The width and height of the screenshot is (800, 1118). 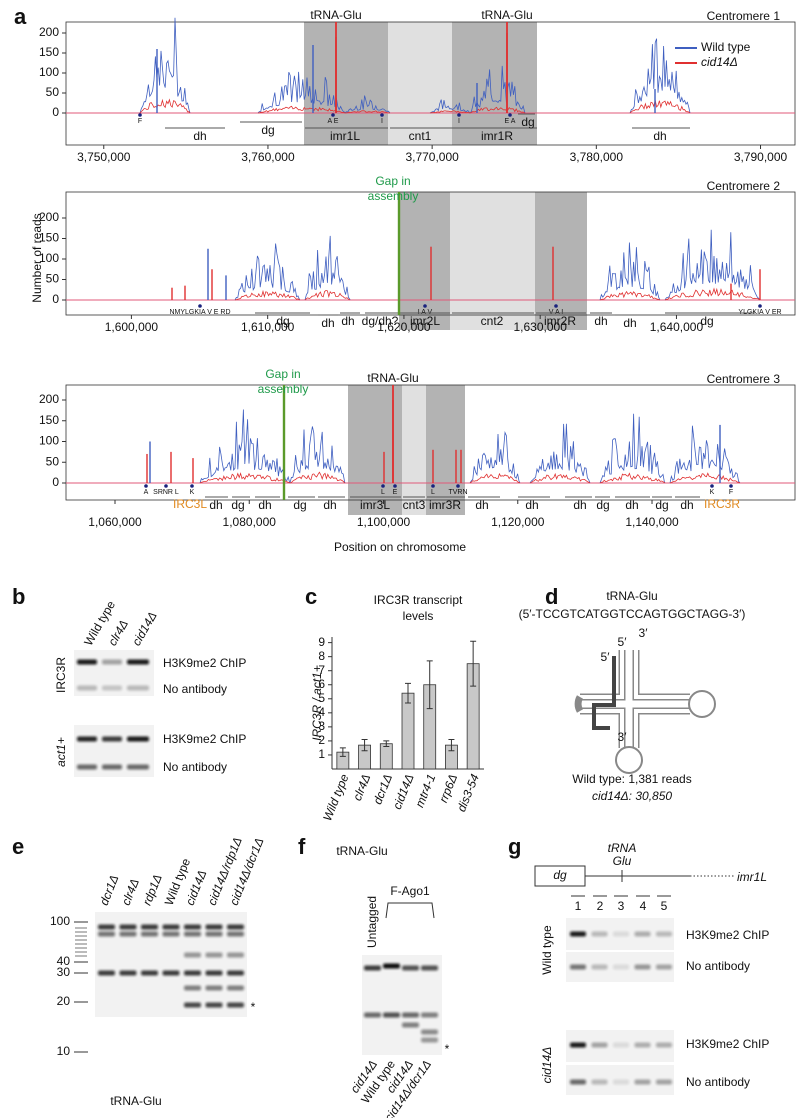 What do you see at coordinates (166, 492) in the screenshot?
I see `site-label: SRNR L` at bounding box center [166, 492].